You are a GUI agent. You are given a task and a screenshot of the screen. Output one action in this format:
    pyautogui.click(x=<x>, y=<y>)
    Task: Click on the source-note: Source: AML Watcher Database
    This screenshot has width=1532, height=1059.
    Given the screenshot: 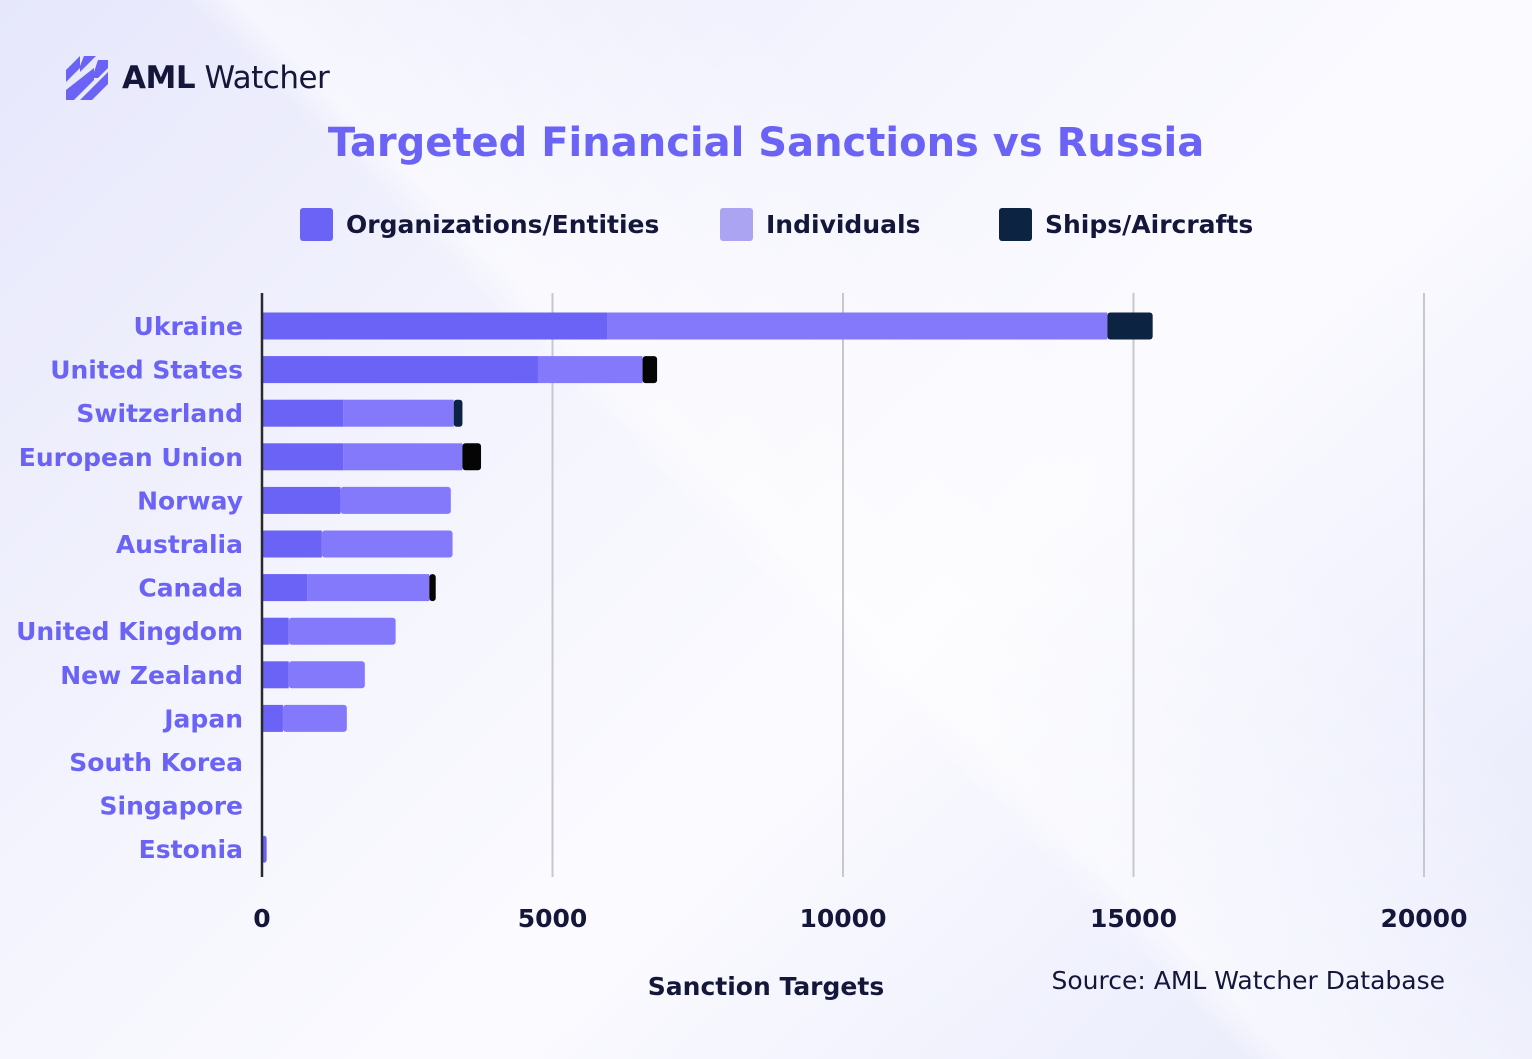 What is the action you would take?
    pyautogui.click(x=1248, y=980)
    